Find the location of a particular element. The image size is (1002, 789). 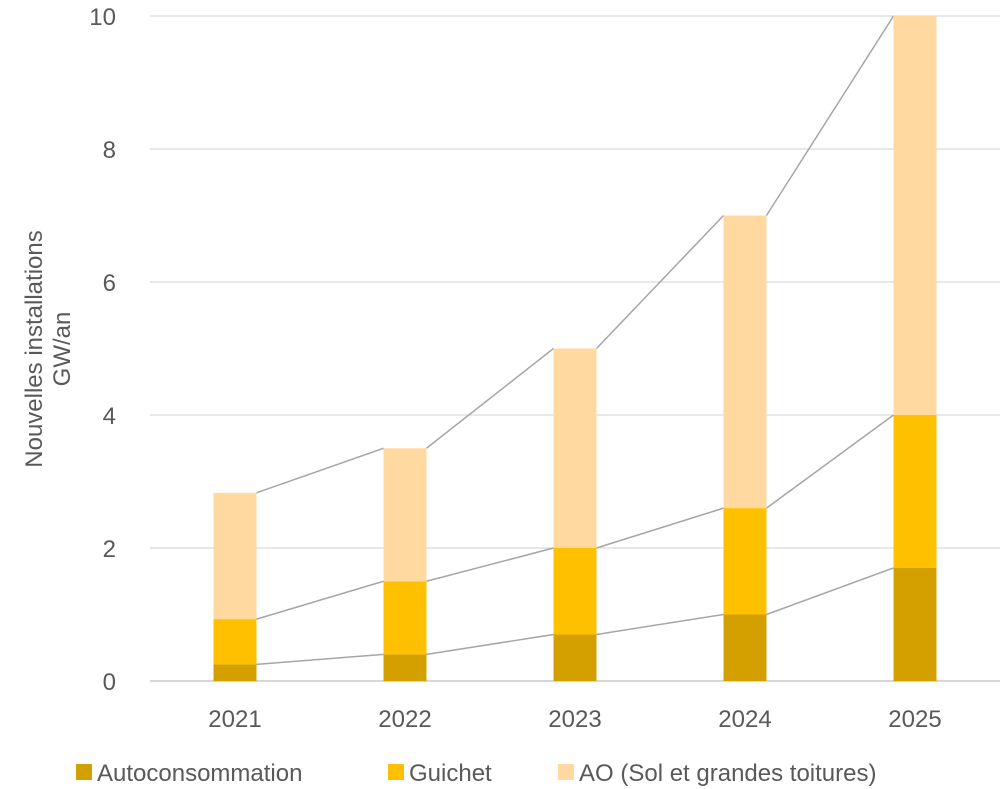

y-axis-title-line: Nouvelles installations is located at coordinates (34, 348).